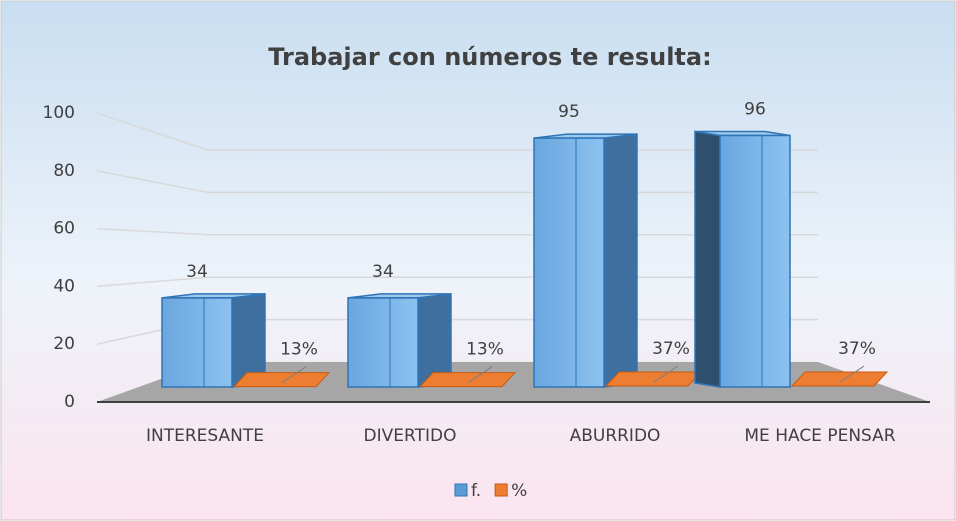  What do you see at coordinates (64, 171) in the screenshot?
I see `y-tick-label: 80` at bounding box center [64, 171].